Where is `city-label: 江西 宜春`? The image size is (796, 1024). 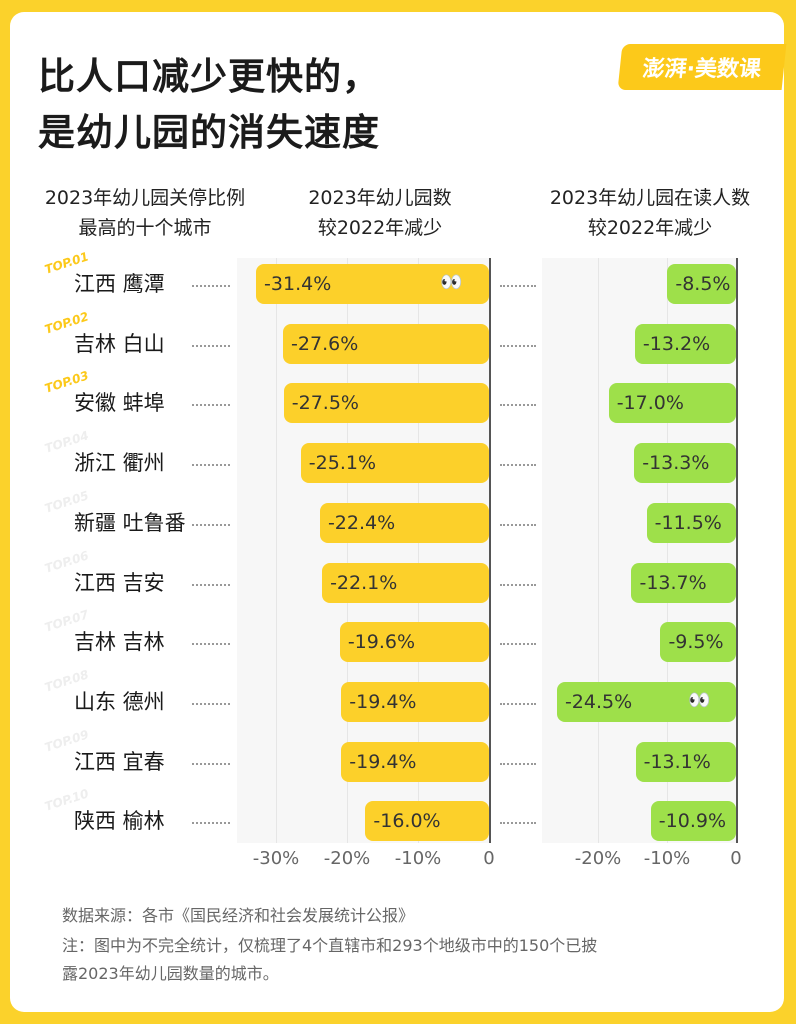 city-label: 江西 宜春 is located at coordinates (119, 761).